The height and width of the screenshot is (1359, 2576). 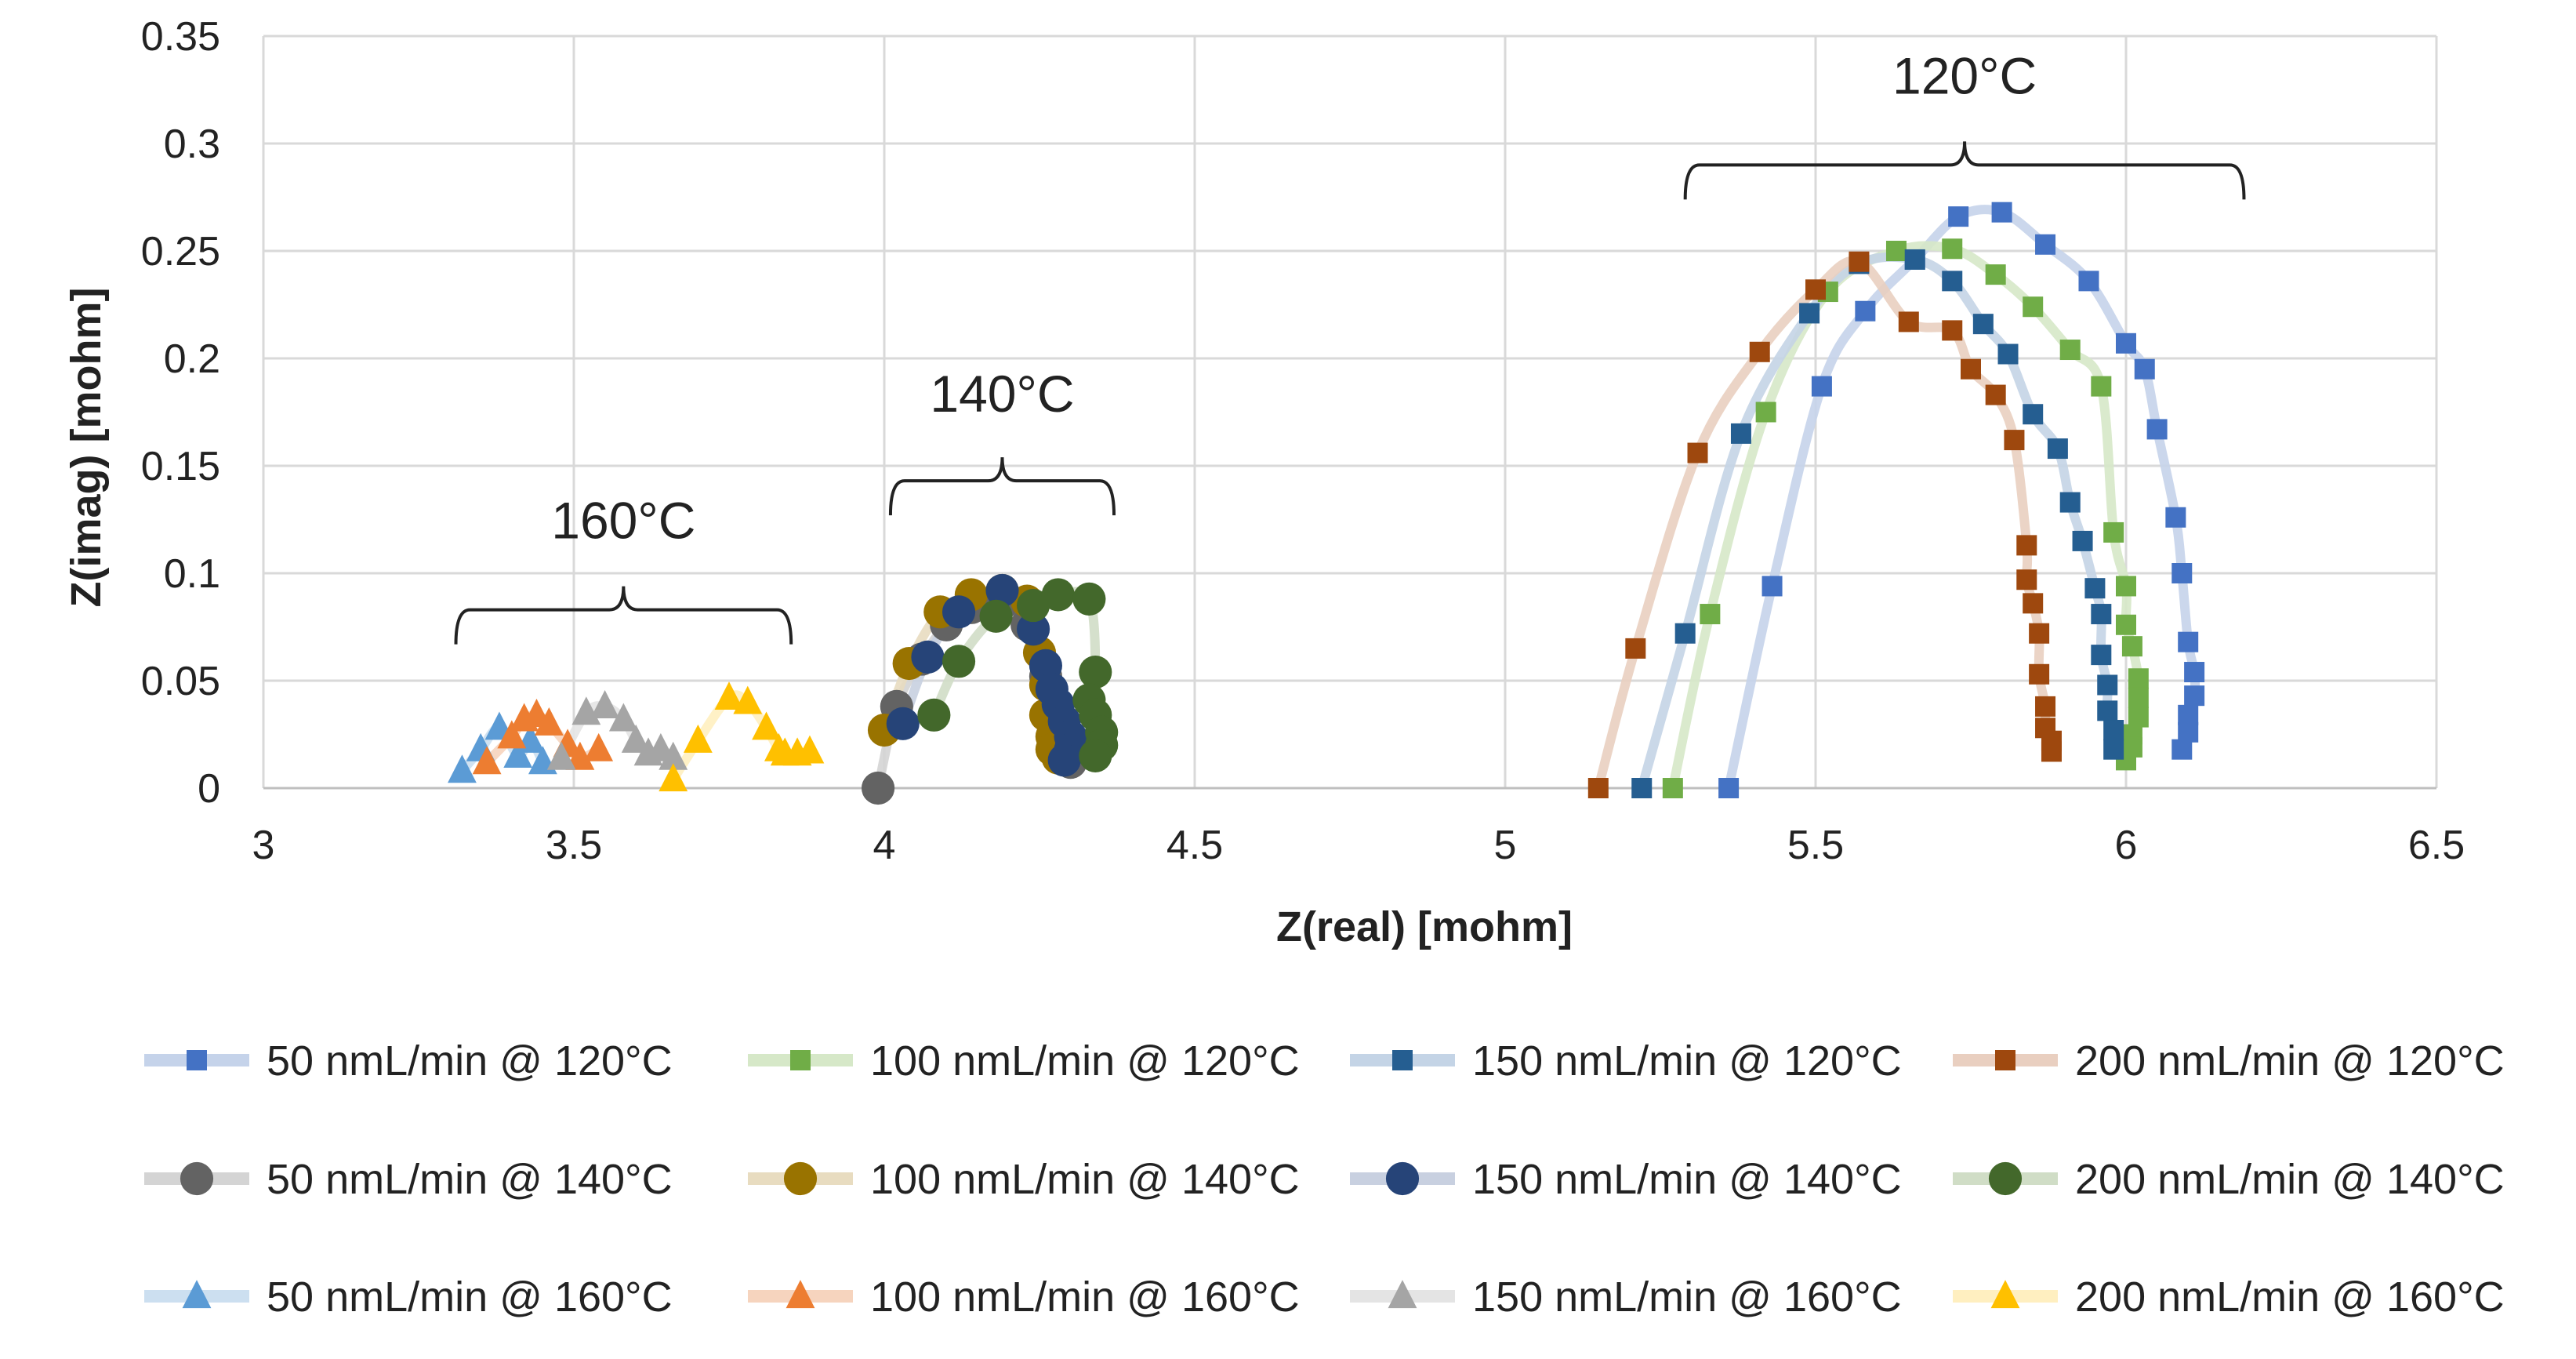 I want to click on legend-item: 150 nmL/min @ 160°C, so click(x=1626, y=1297).